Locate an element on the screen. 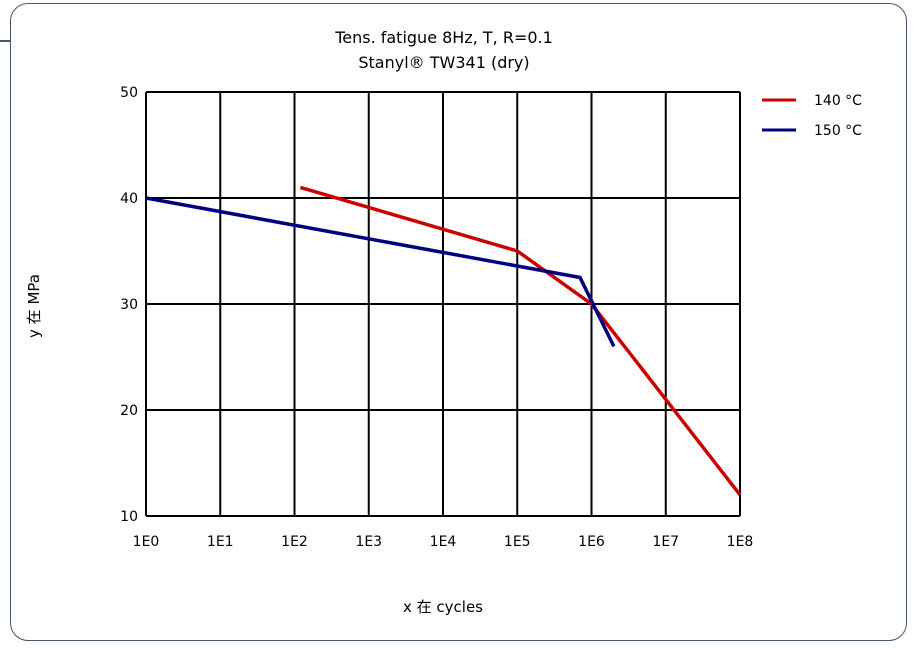 Image resolution: width=917 pixels, height=648 pixels. legend-label: 150 °C is located at coordinates (838, 131).